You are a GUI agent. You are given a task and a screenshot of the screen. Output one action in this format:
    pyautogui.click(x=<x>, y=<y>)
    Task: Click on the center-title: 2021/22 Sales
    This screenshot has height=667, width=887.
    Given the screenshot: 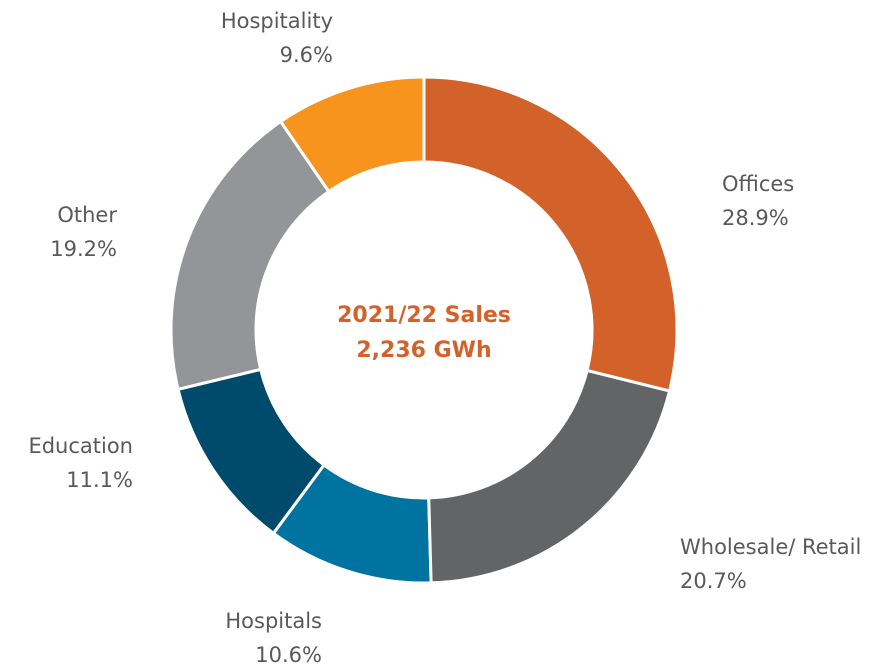 What is the action you would take?
    pyautogui.click(x=424, y=315)
    